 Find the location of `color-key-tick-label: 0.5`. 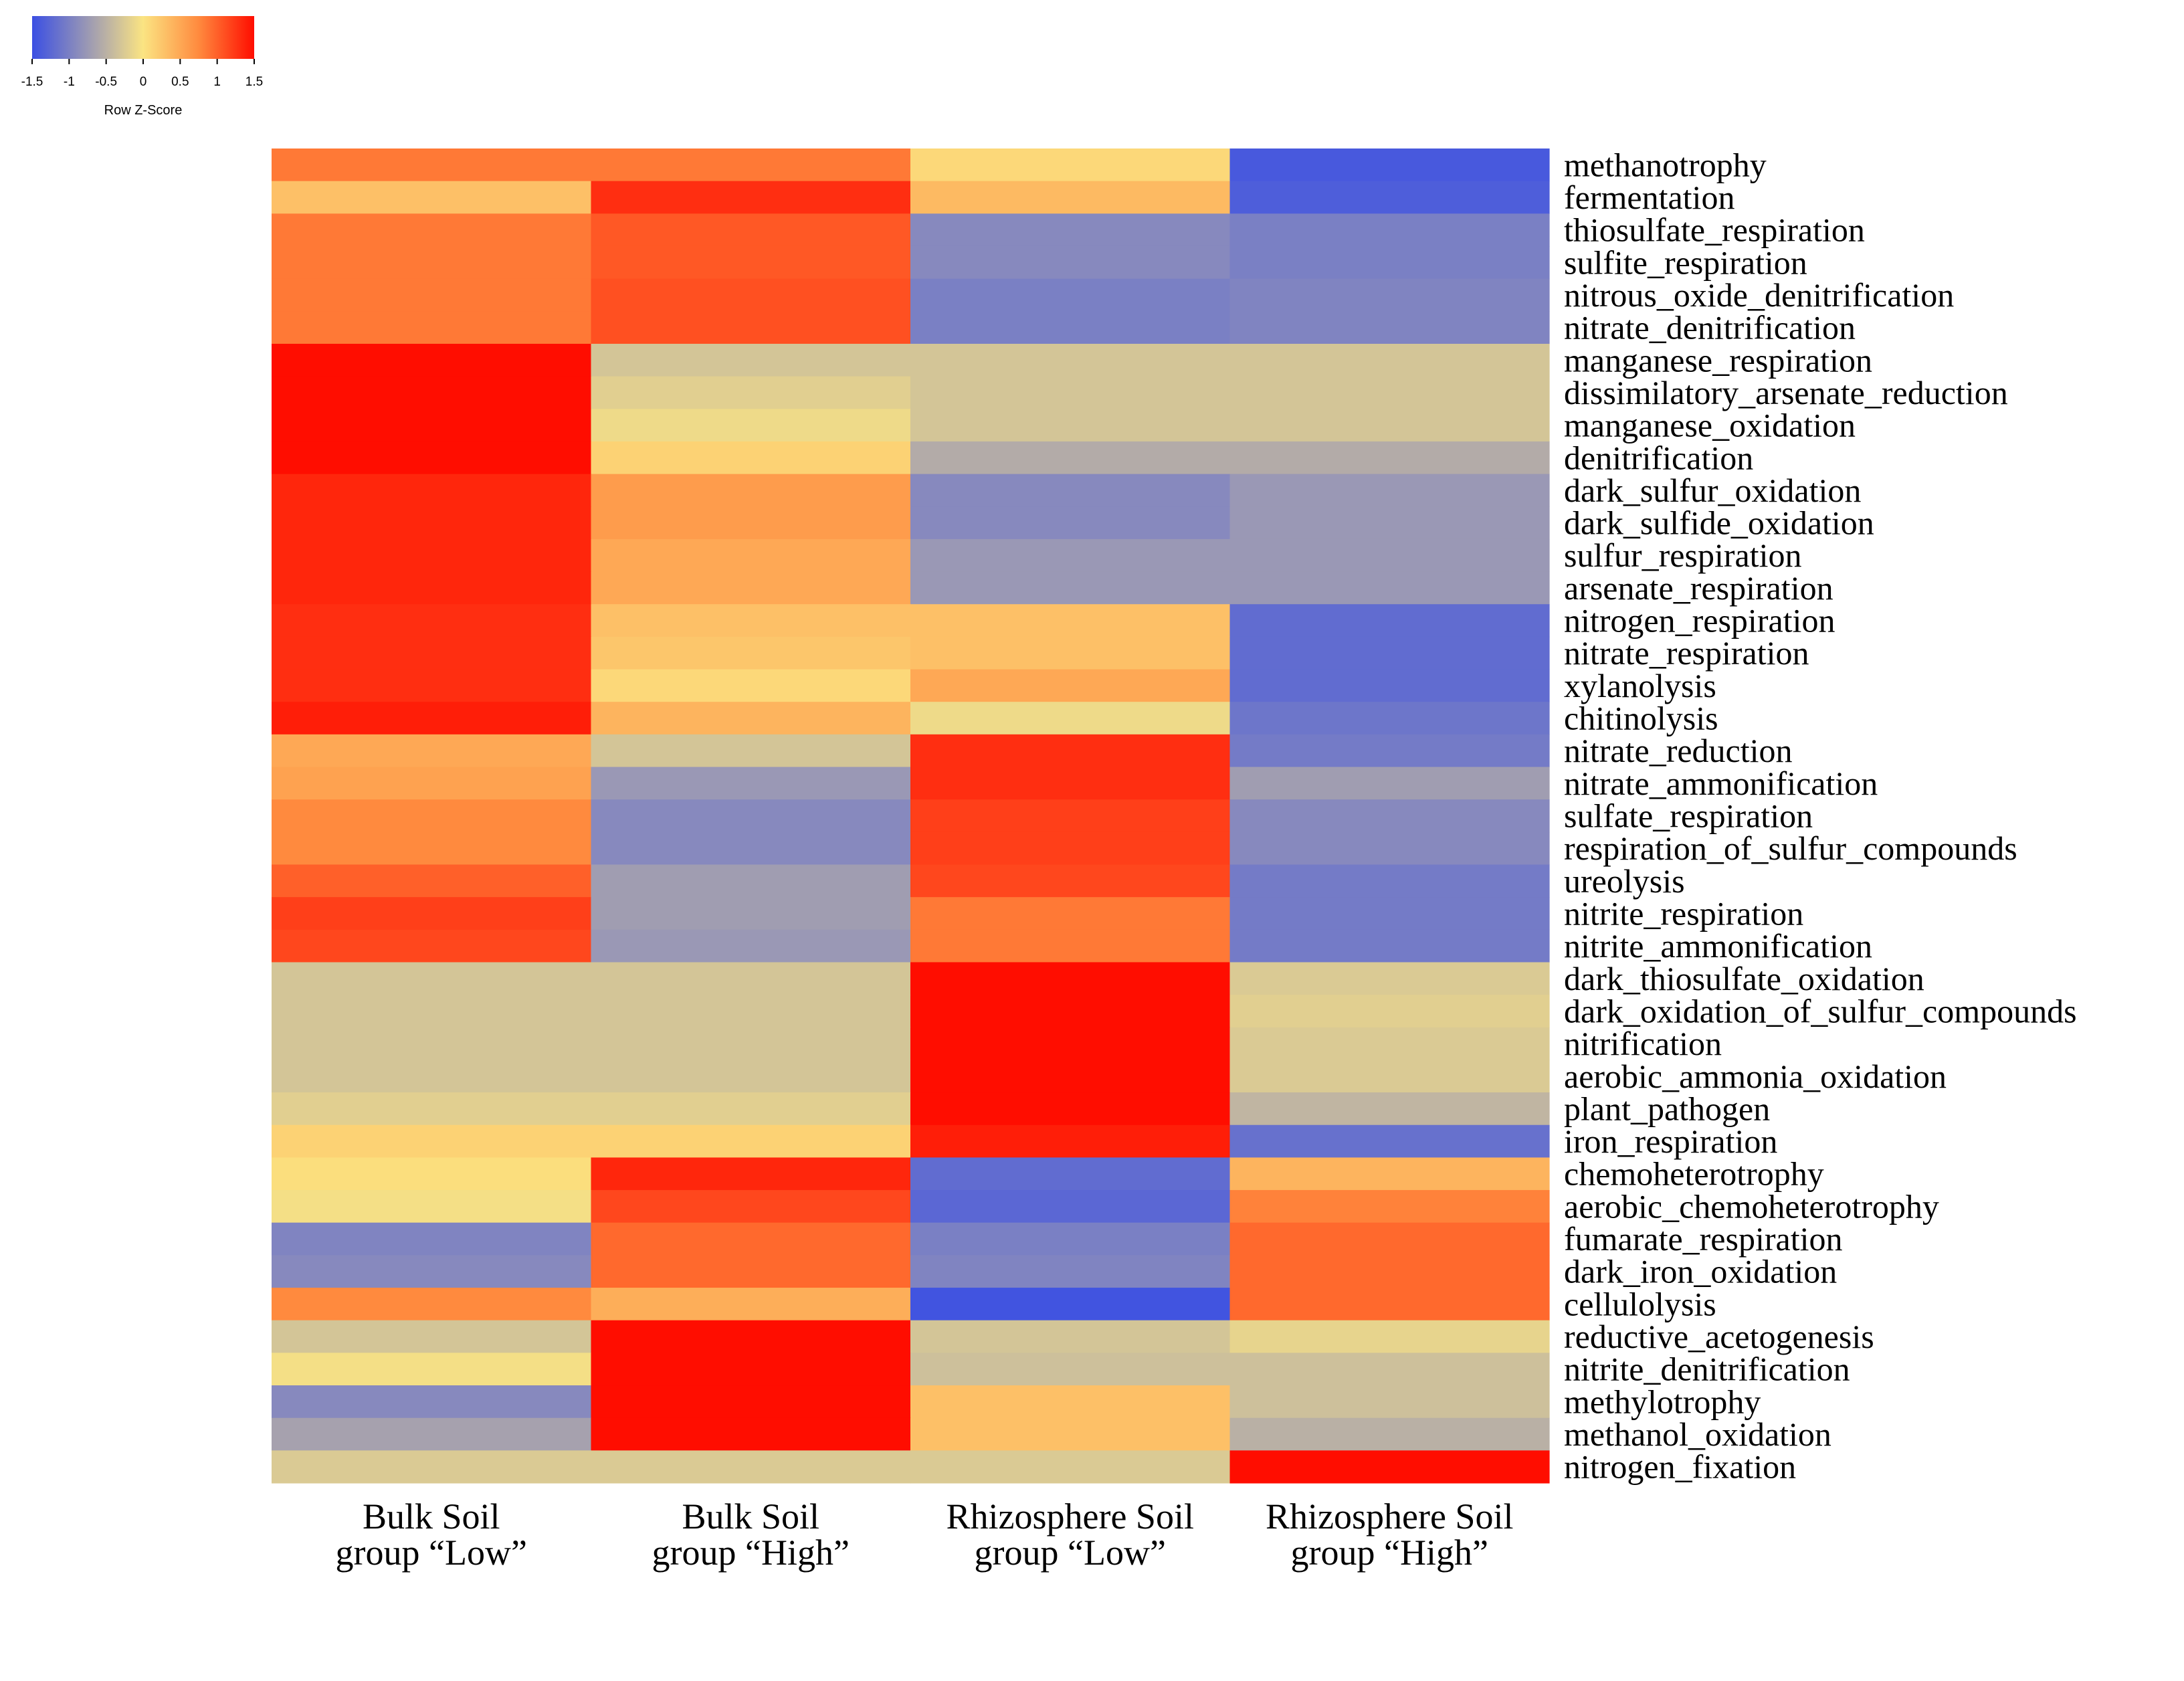

color-key-tick-label: 0.5 is located at coordinates (180, 82).